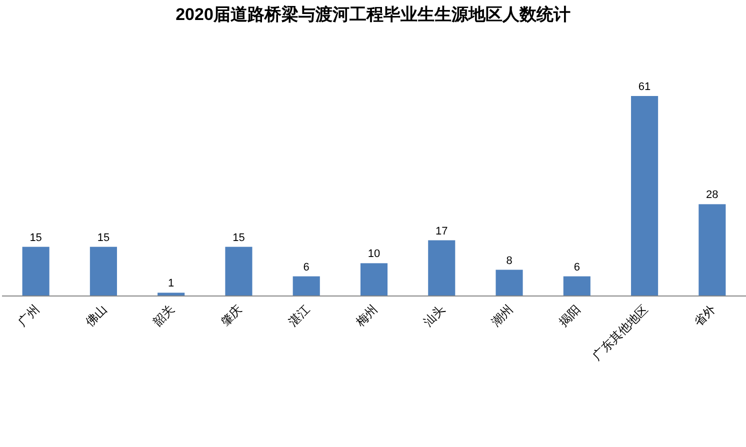 The image size is (746, 447). What do you see at coordinates (373, 14) in the screenshot?
I see `chart-title: 2020届道路桥梁与渡河工程毕业生生源地区人数统计` at bounding box center [373, 14].